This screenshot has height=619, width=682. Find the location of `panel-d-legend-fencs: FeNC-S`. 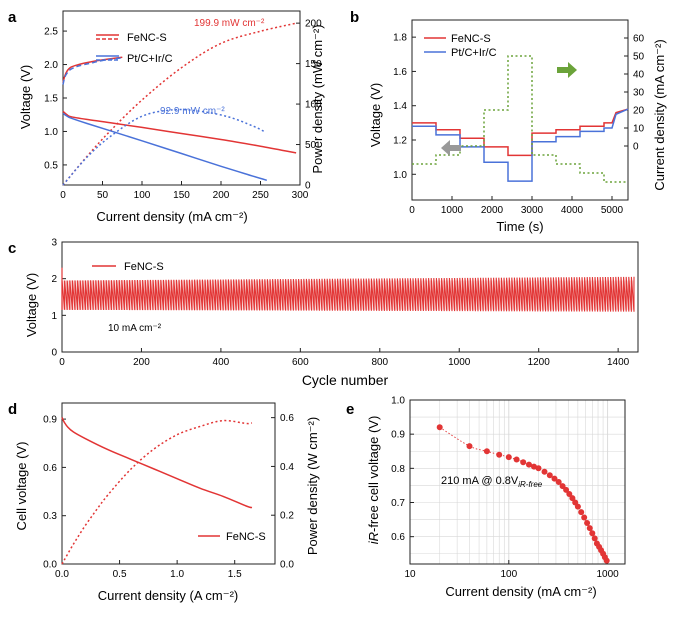

panel-d-legend-fencs: FeNC-S is located at coordinates (246, 537).